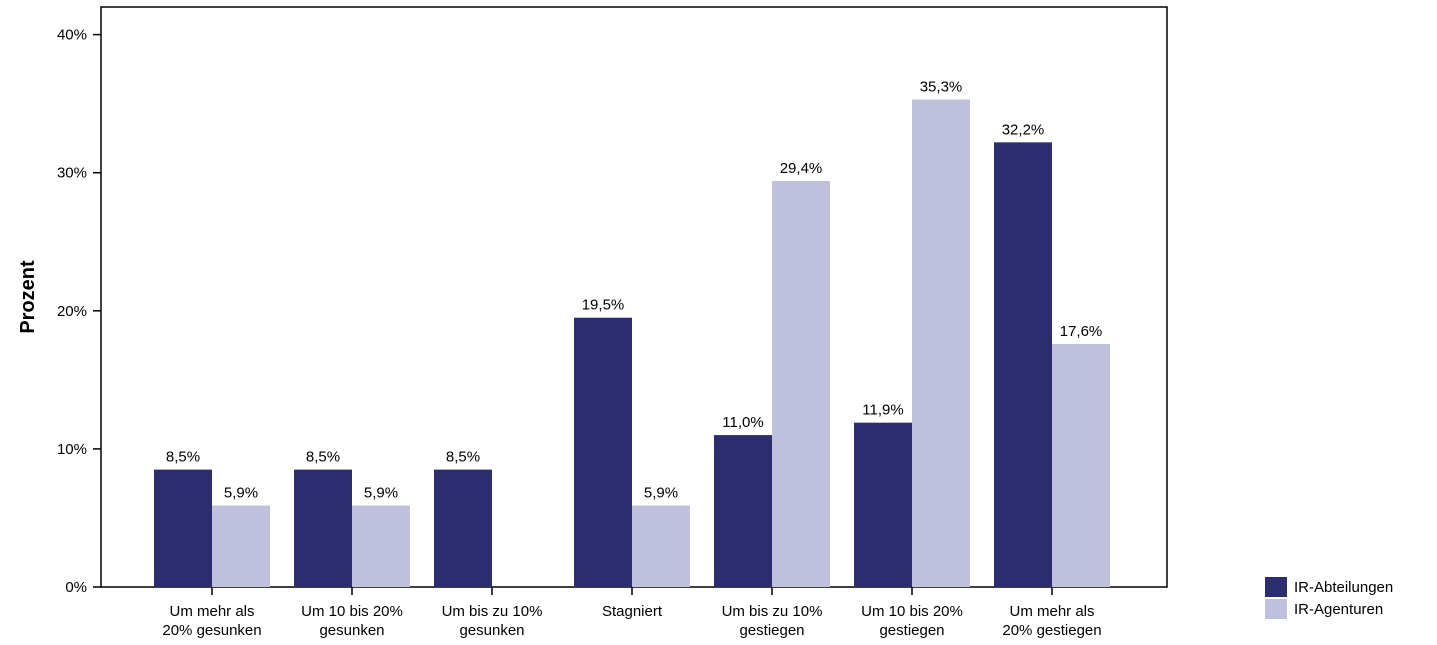 This screenshot has width=1437, height=645. Describe the element at coordinates (72, 35) in the screenshot. I see `y-tick-label: 40%` at that location.